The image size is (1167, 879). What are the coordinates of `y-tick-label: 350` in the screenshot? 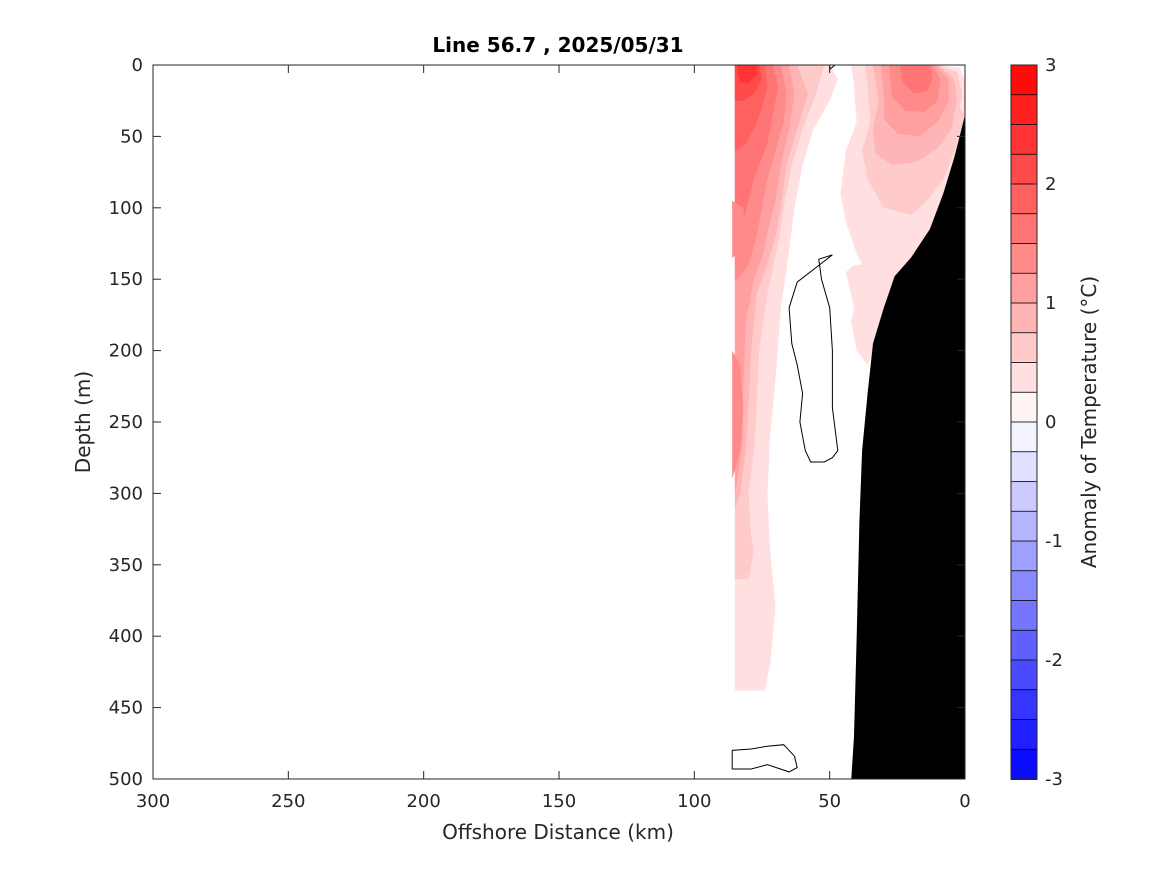 It's located at (126, 565).